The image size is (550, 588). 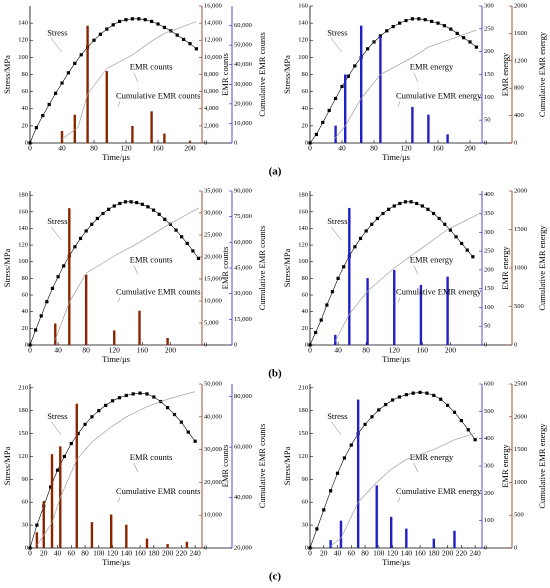 I want to click on y3-tick-label: 2000, so click(x=520, y=190).